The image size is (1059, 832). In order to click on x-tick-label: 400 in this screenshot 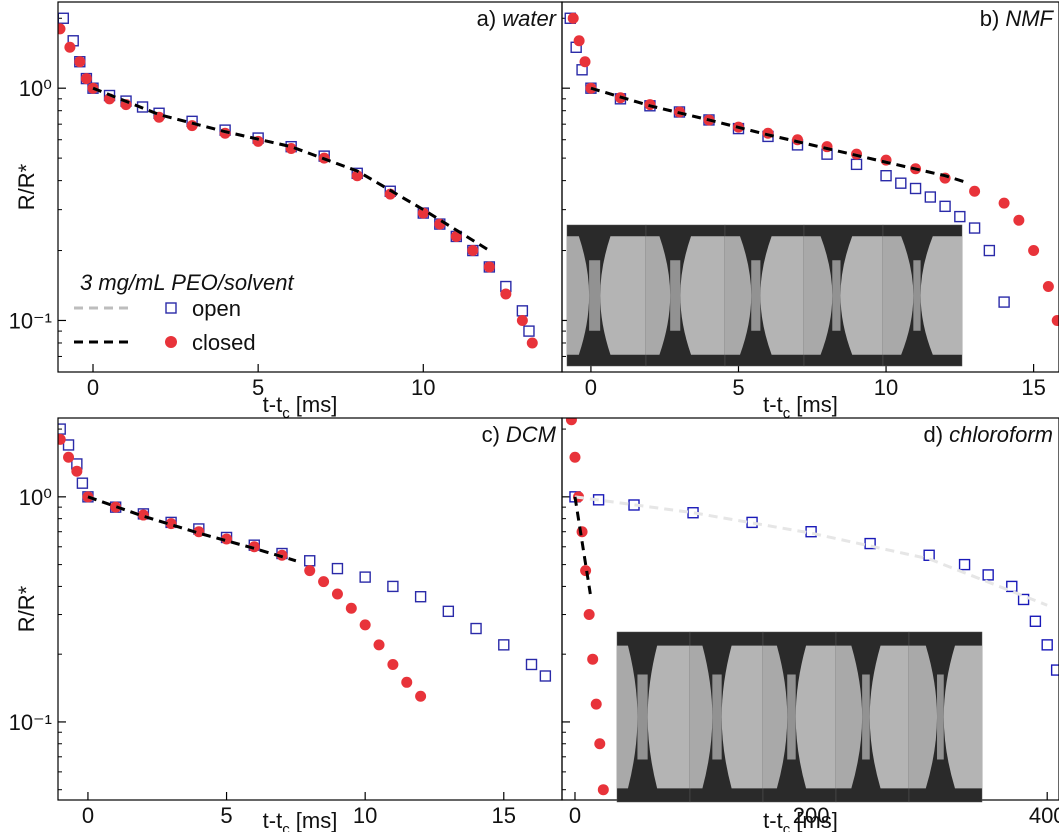, I will do `click(1044, 815)`.